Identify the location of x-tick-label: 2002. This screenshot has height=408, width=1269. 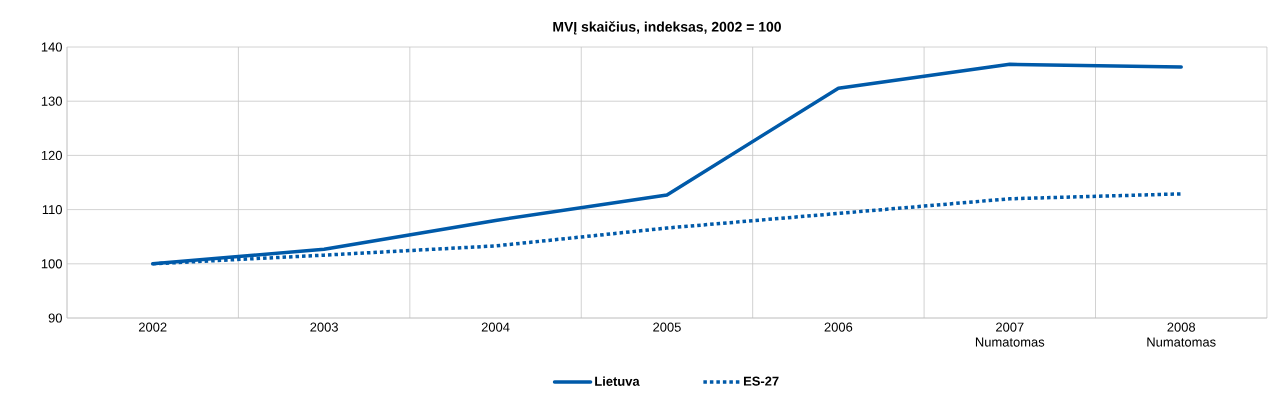
(152, 327).